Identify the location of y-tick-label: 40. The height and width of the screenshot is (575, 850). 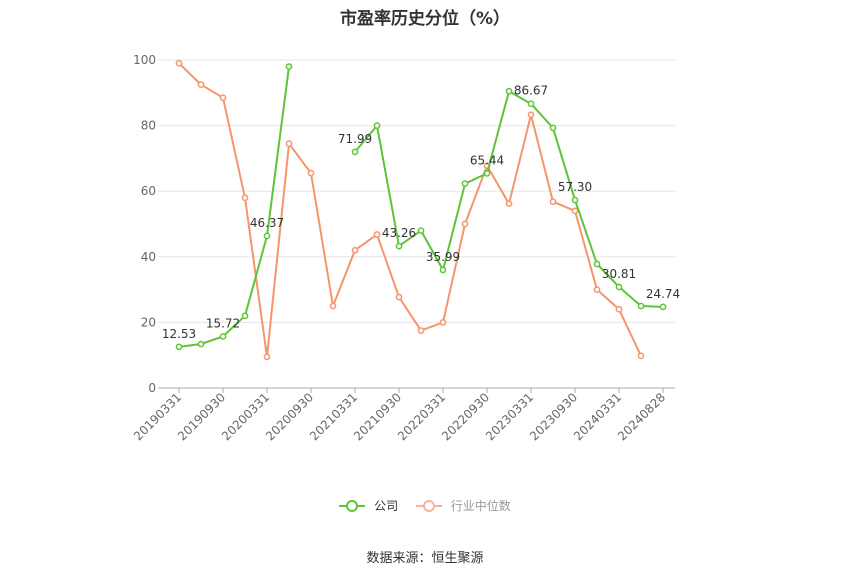
(148, 257).